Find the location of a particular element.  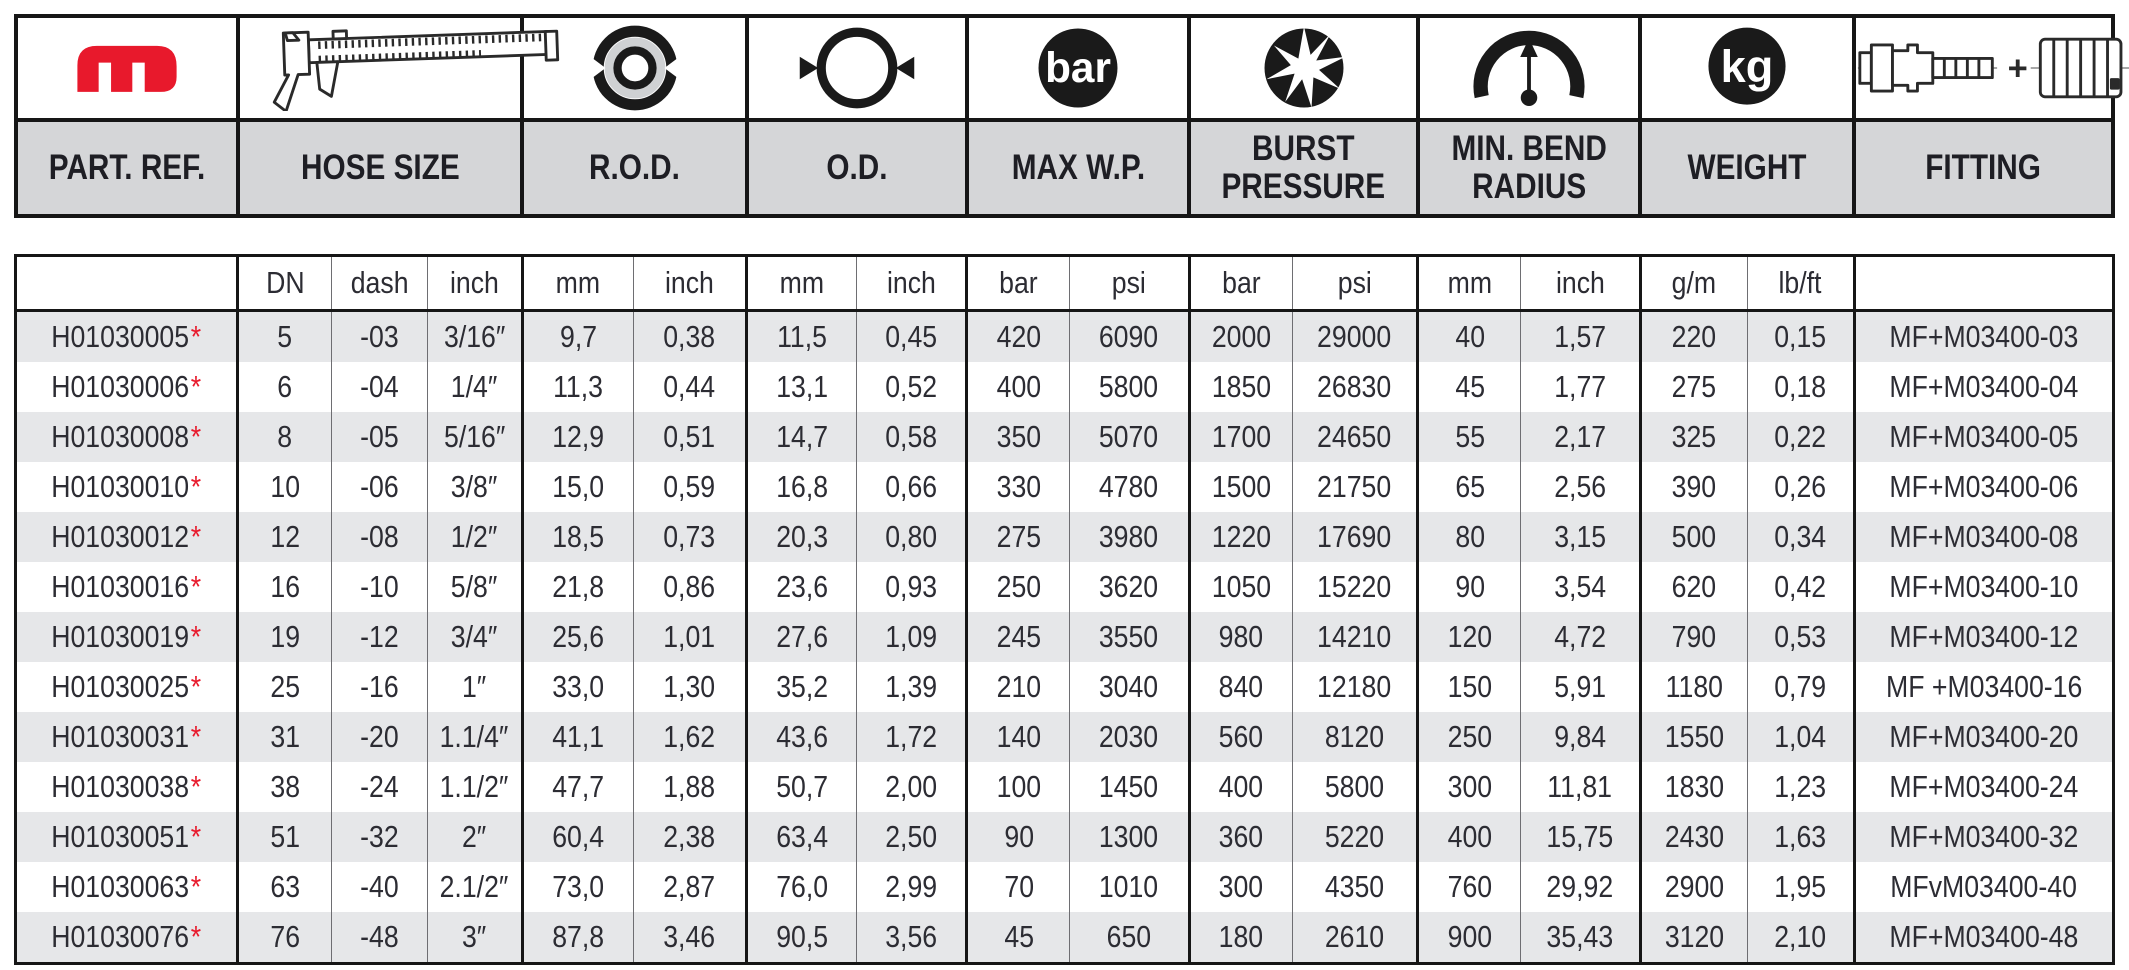

cell-value: 650 is located at coordinates (1129, 936).